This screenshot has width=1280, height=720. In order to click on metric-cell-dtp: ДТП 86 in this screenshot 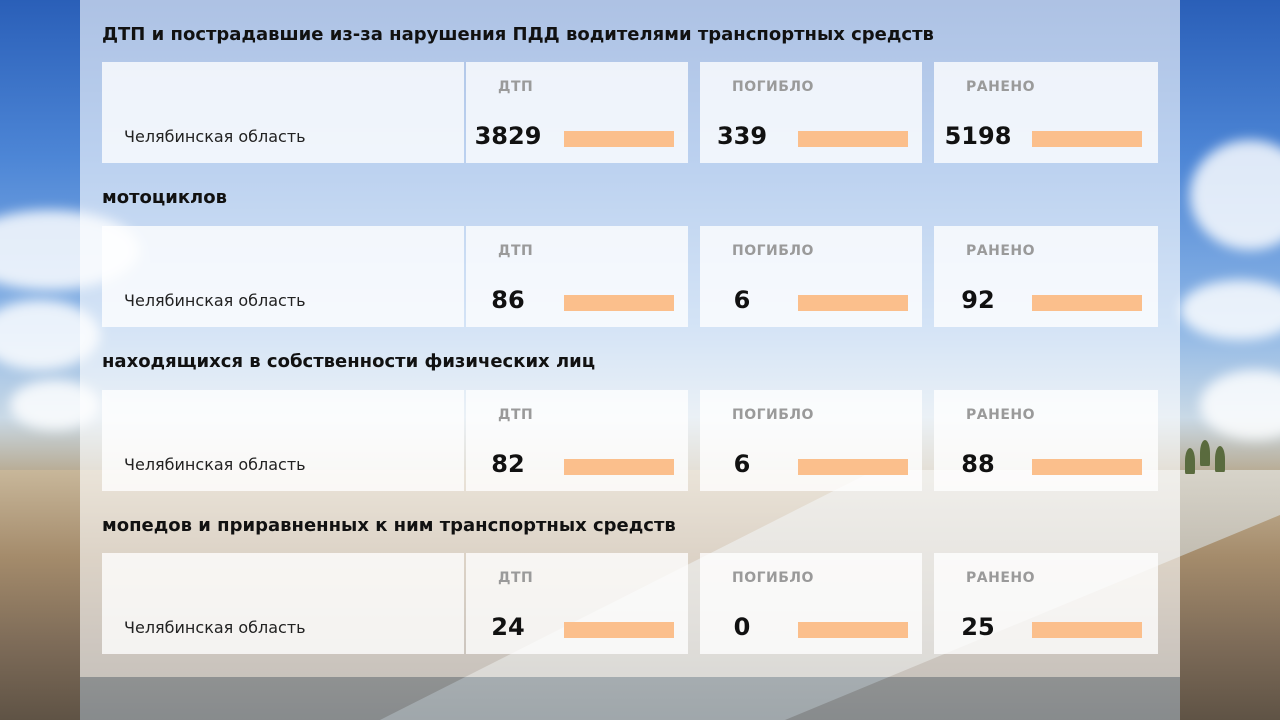, I will do `click(577, 276)`.